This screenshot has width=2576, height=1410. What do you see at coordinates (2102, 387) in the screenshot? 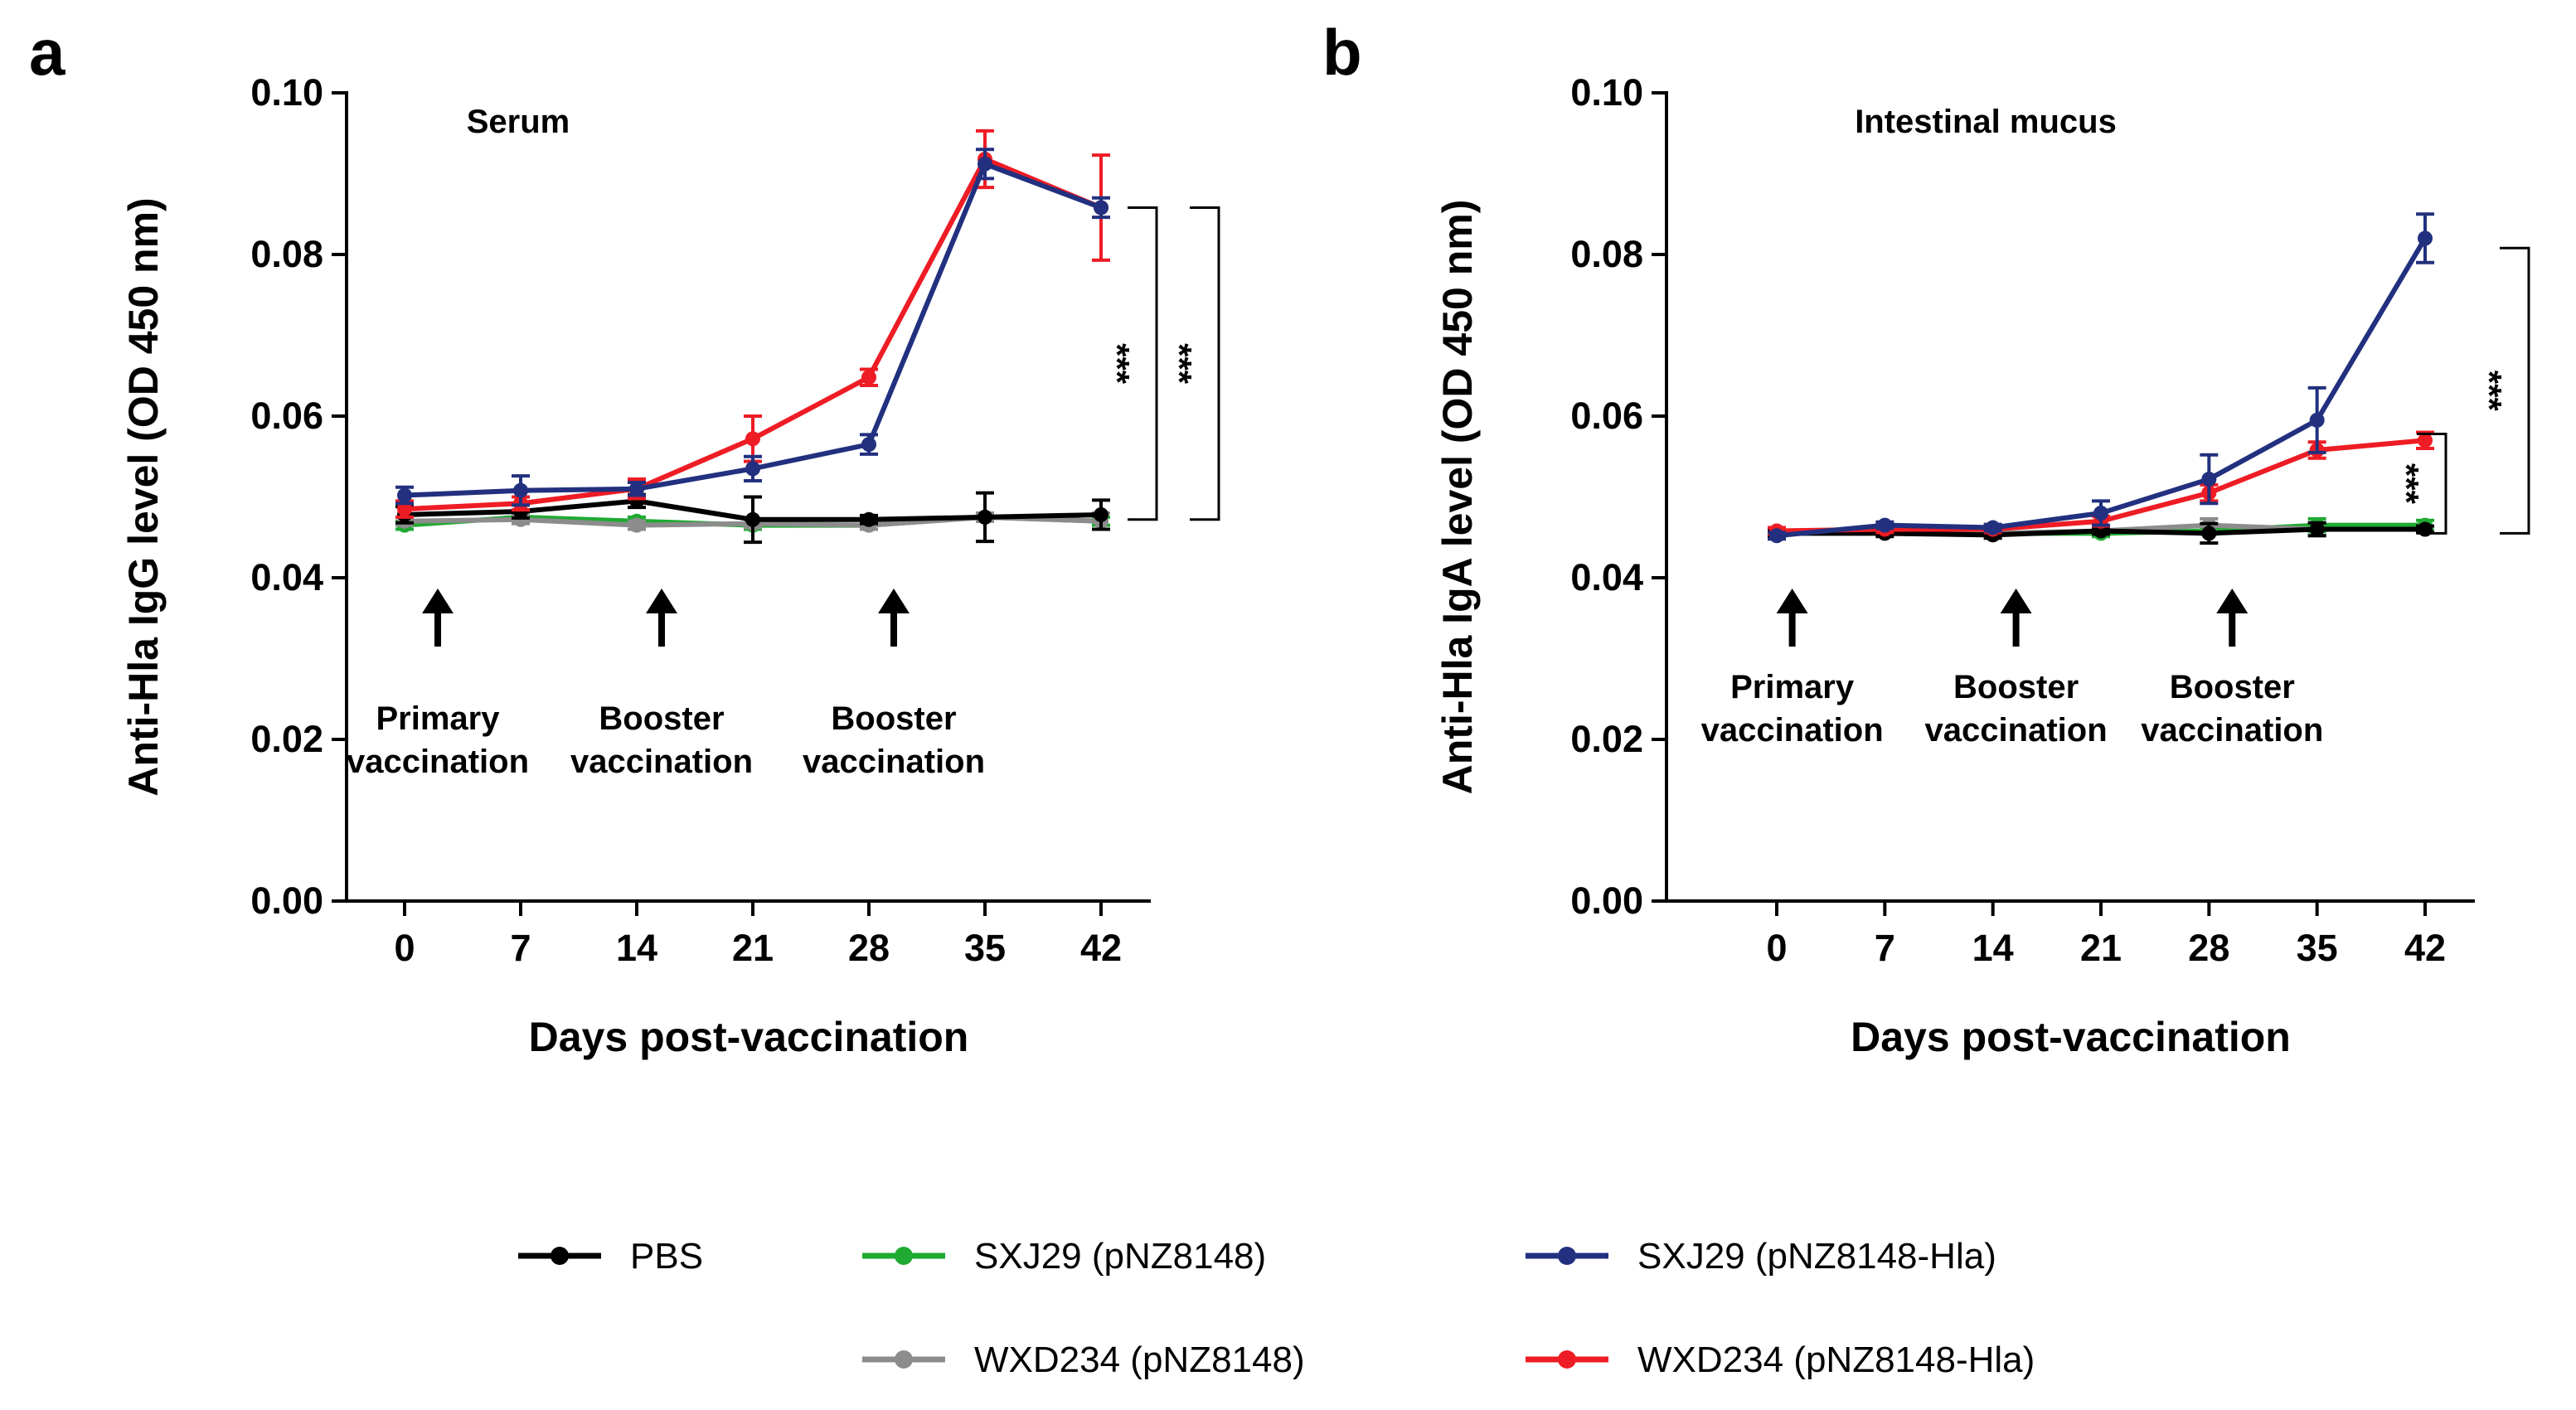
I see `series-line` at bounding box center [2102, 387].